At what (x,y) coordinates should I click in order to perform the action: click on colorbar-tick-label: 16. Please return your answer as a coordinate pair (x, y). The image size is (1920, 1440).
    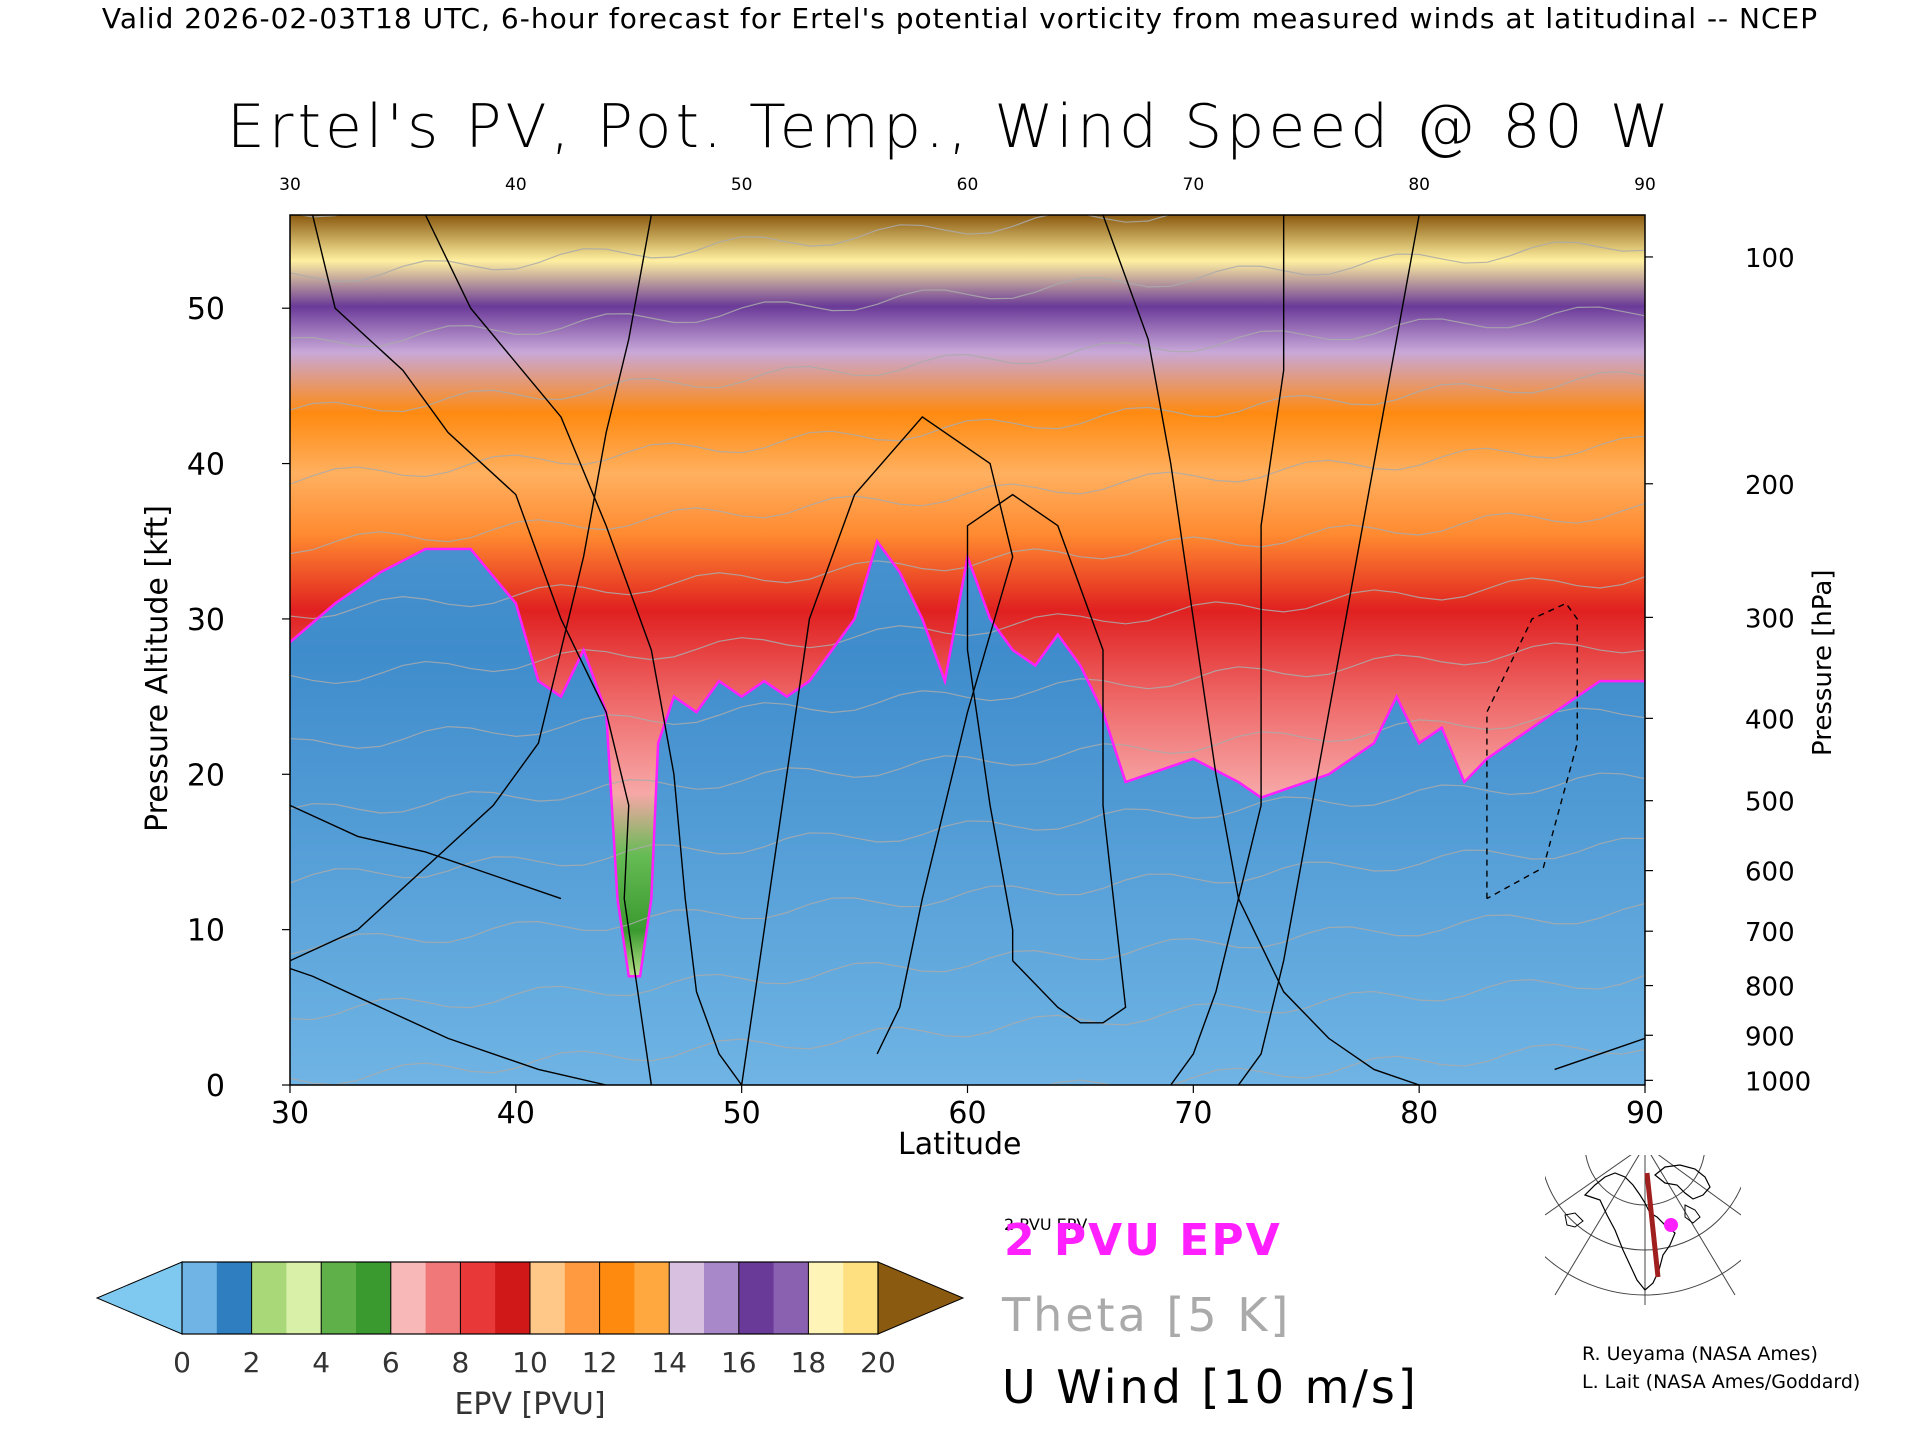
    Looking at the image, I should click on (739, 1362).